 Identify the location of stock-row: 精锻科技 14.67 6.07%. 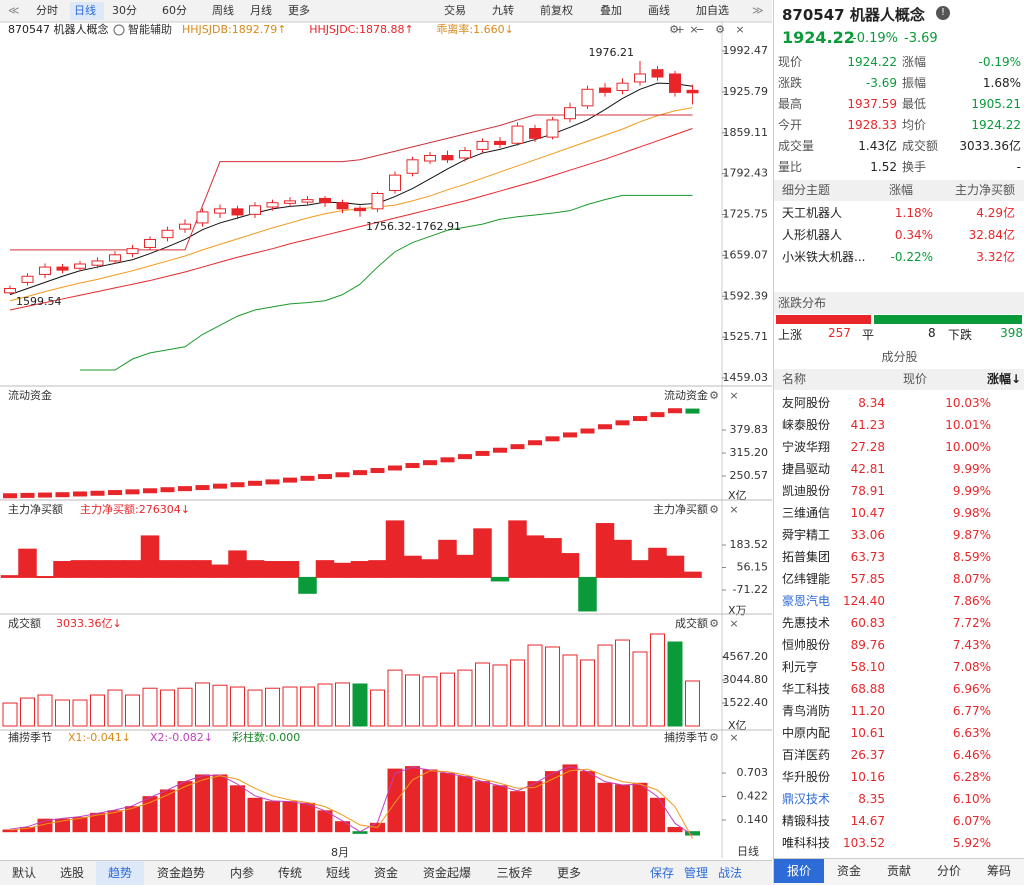
(899, 821).